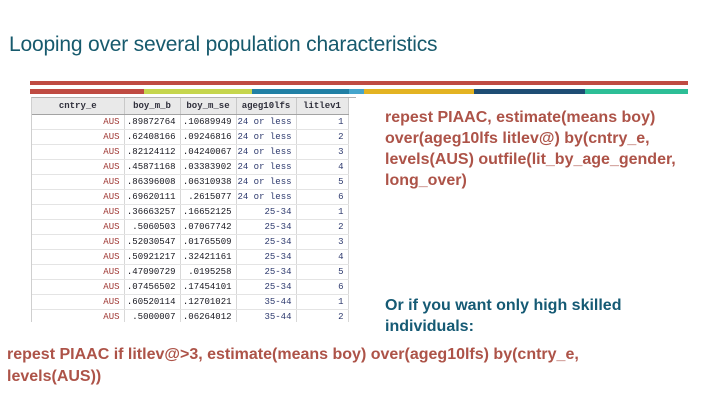  What do you see at coordinates (152, 152) in the screenshot?
I see `cell-boy_m_b: .82124112` at bounding box center [152, 152].